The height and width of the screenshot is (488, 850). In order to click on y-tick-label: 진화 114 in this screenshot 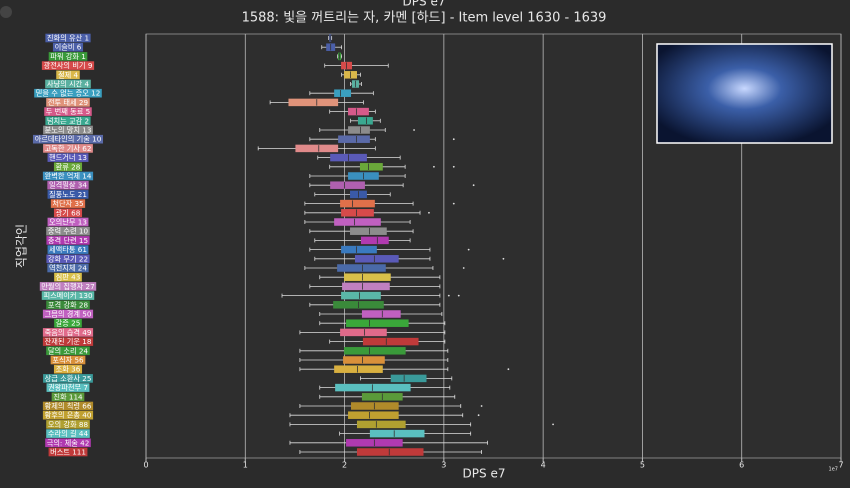, I will do `click(68, 396)`.